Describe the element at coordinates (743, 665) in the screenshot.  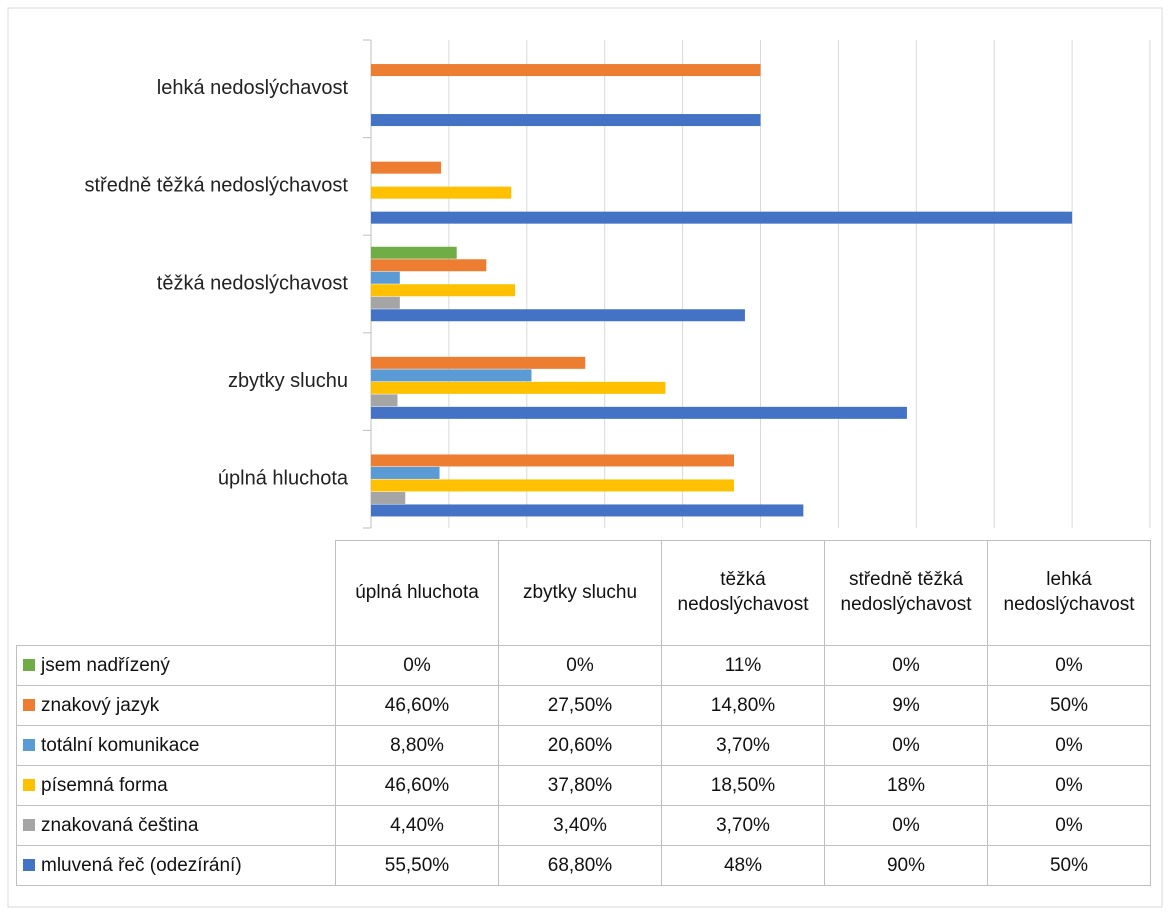
I see `value-cell: 11%` at that location.